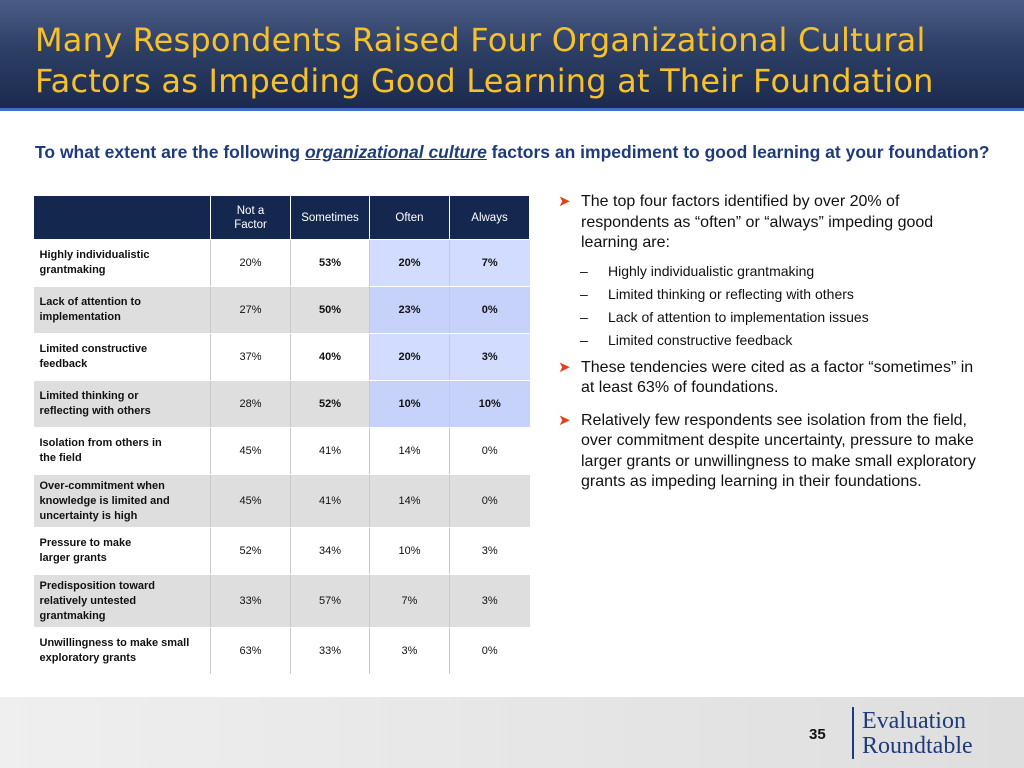  Describe the element at coordinates (330, 310) in the screenshot. I see `cell-sometimes: 50%` at that location.